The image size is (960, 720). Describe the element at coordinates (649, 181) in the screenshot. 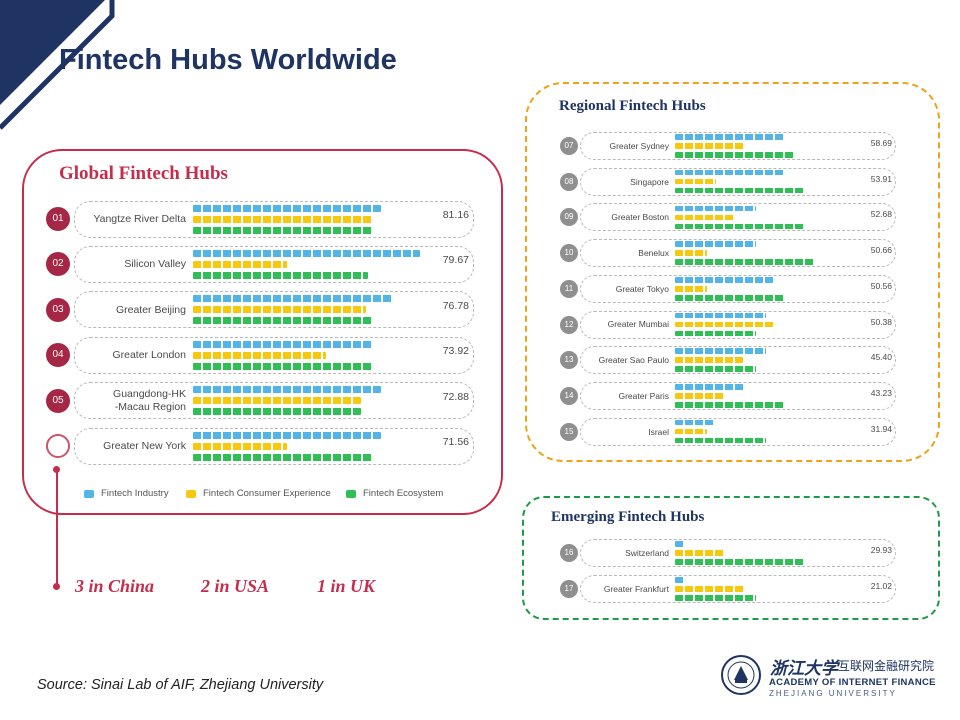

I see `hub-city-name: Singapore` at that location.